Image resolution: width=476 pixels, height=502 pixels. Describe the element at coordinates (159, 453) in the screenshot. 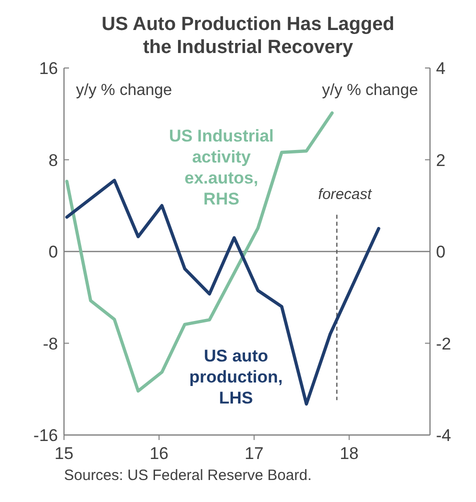

I see `x-tick-label: 16` at that location.